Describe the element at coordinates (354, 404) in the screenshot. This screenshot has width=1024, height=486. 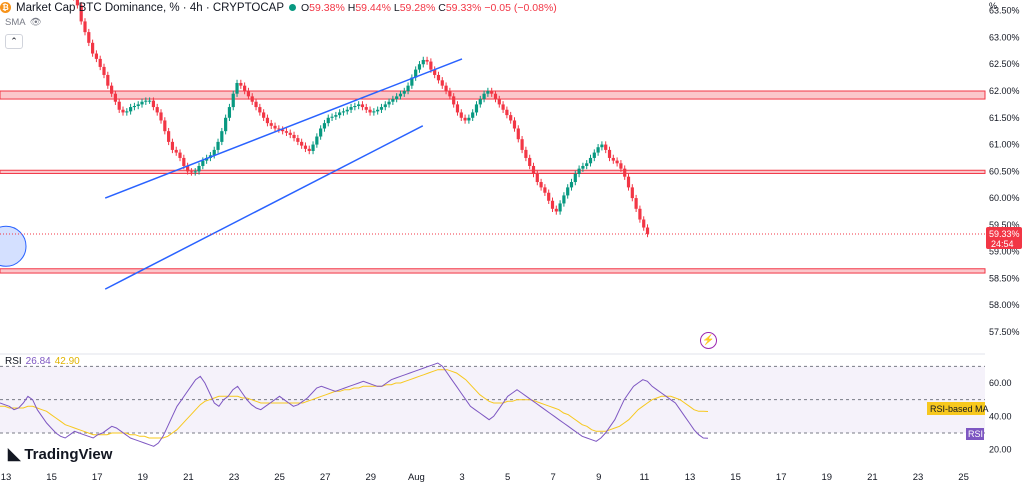
I see `rsi-ma-line` at that location.